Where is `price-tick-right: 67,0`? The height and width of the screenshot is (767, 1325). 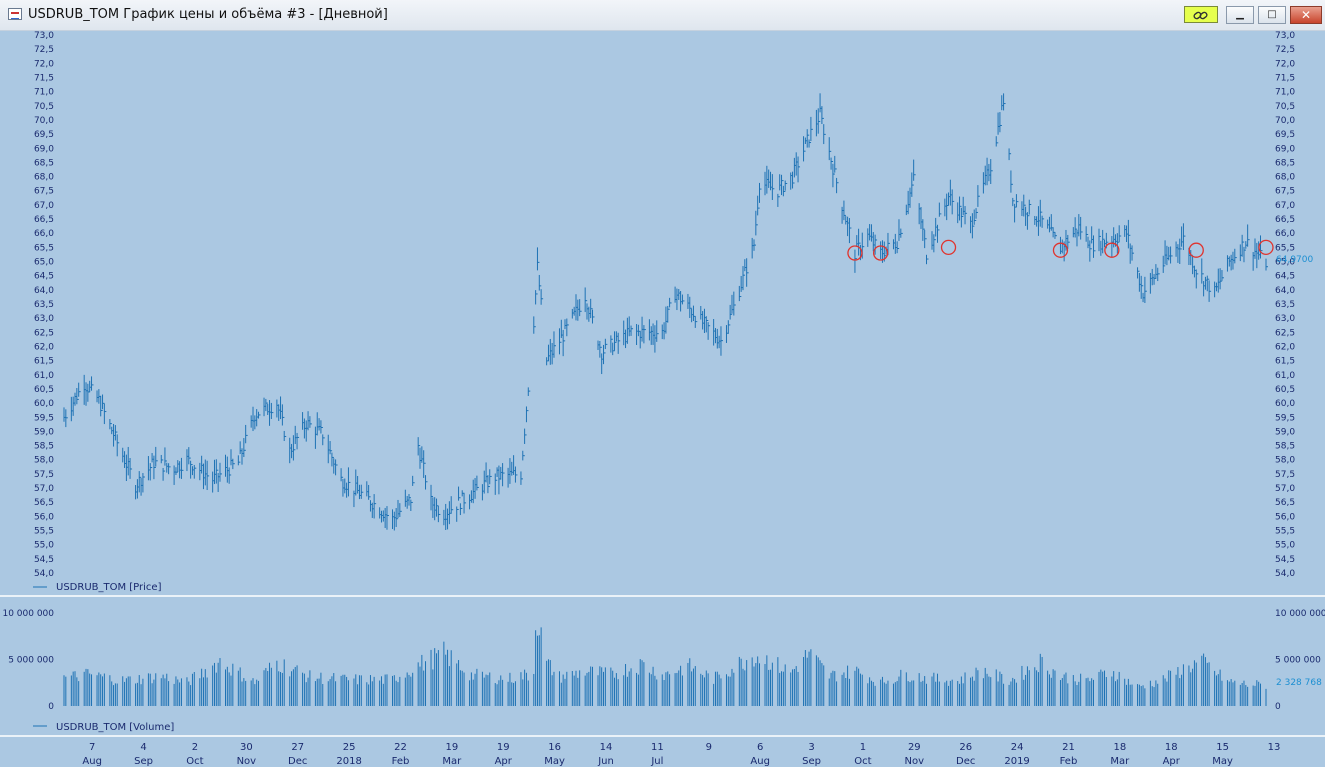 price-tick-right: 67,0 is located at coordinates (1285, 206).